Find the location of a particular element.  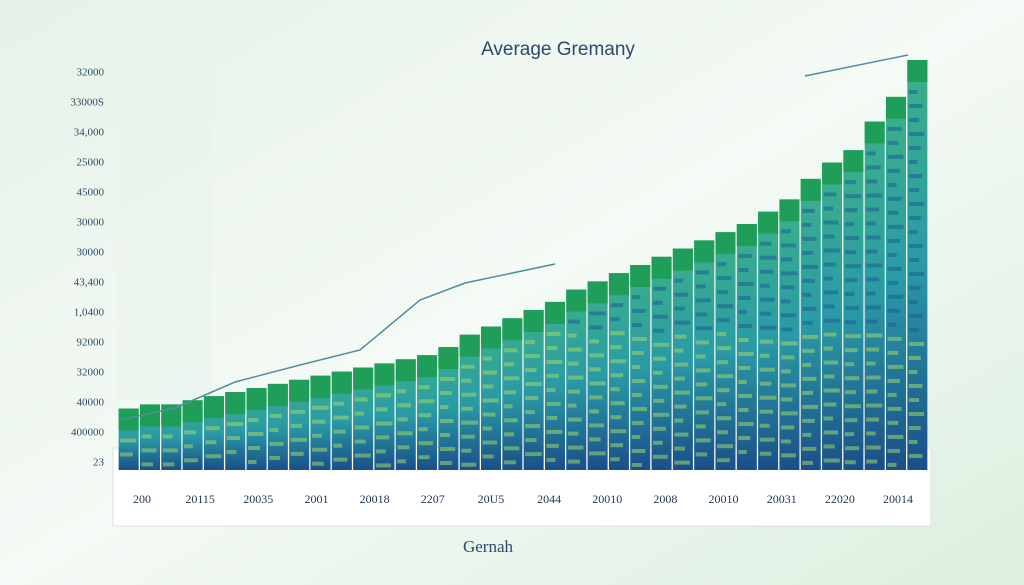

y-tick-label: 43,400 is located at coordinates (89, 283).